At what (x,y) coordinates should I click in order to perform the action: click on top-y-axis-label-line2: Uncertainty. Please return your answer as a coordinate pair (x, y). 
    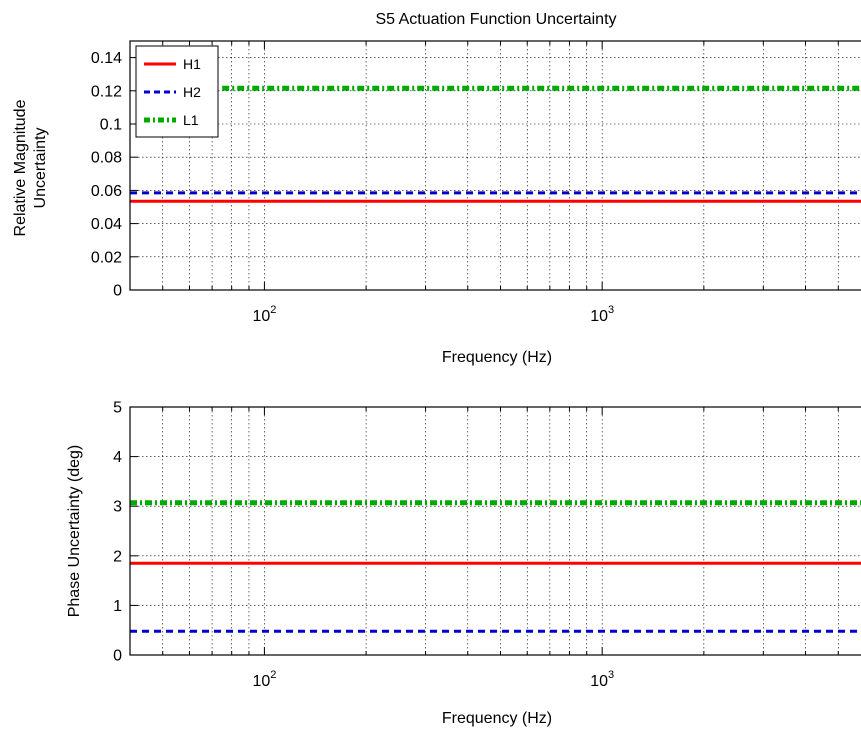
    Looking at the image, I should click on (40, 168).